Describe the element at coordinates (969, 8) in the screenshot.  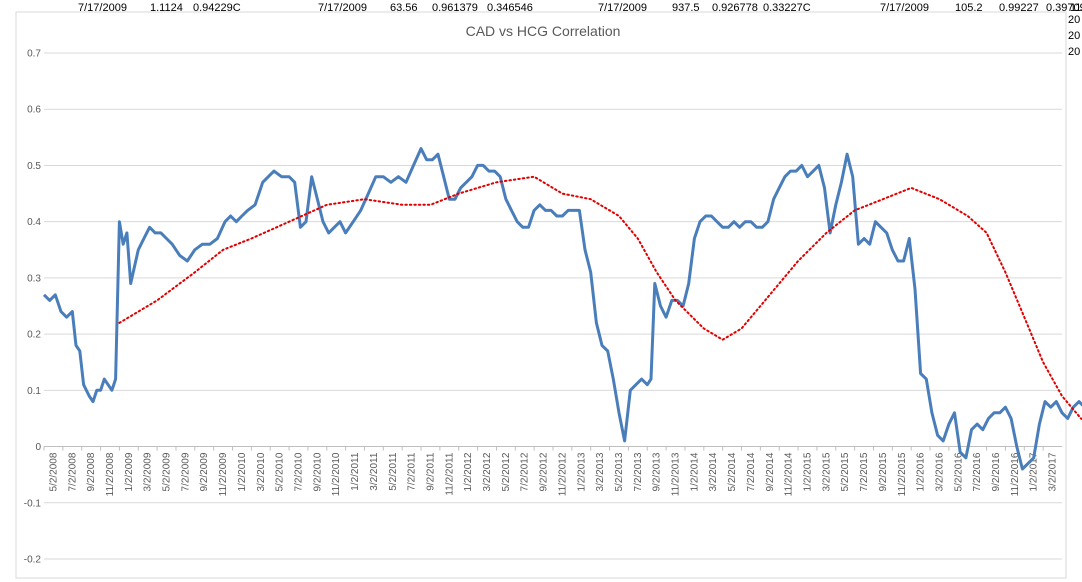
I see `sheet-cell: 105.2` at that location.